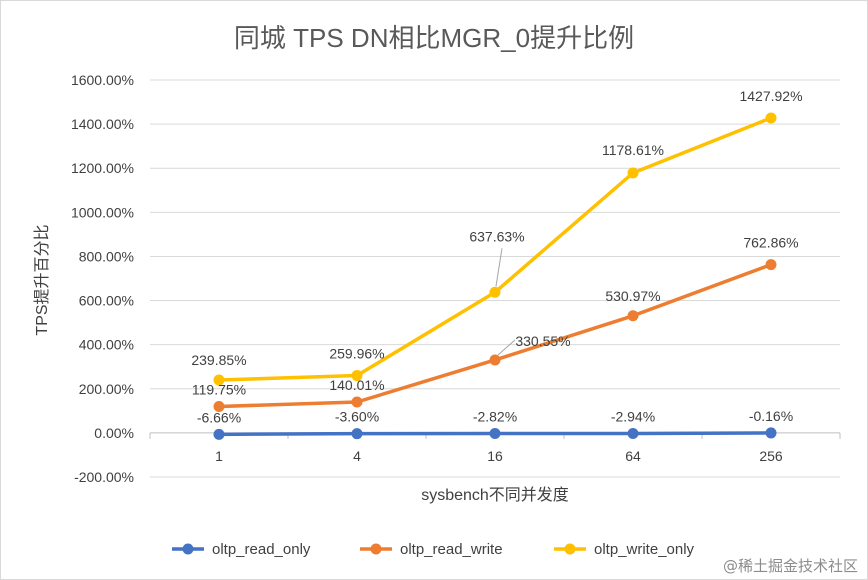 This screenshot has height=580, width=868. Describe the element at coordinates (106, 256) in the screenshot. I see `y-tick-label: 800.00%` at that location.